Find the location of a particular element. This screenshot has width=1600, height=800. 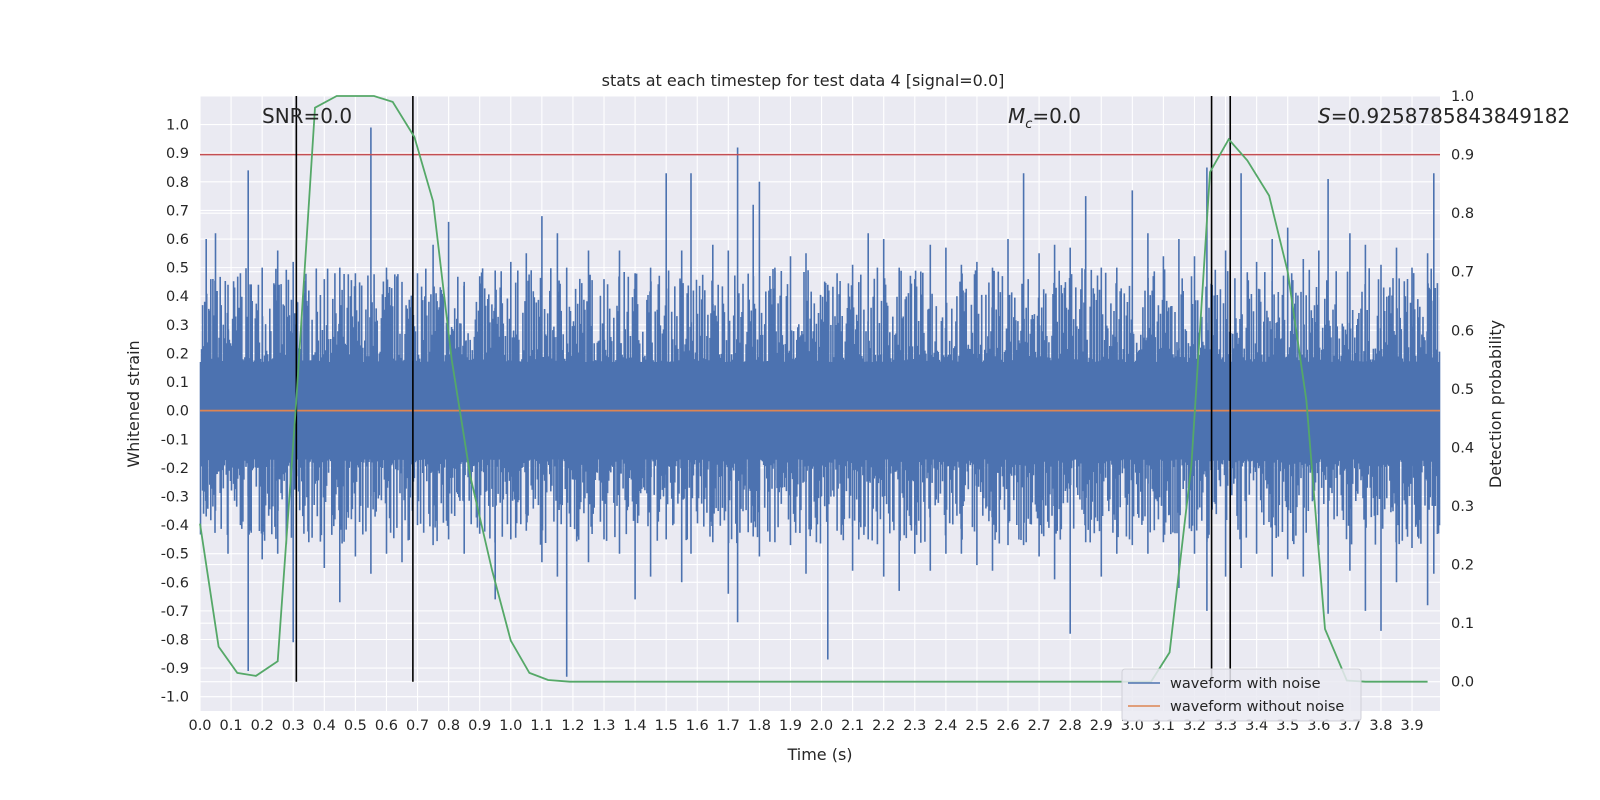

y-tick-label: -0.6 is located at coordinates (175, 583).